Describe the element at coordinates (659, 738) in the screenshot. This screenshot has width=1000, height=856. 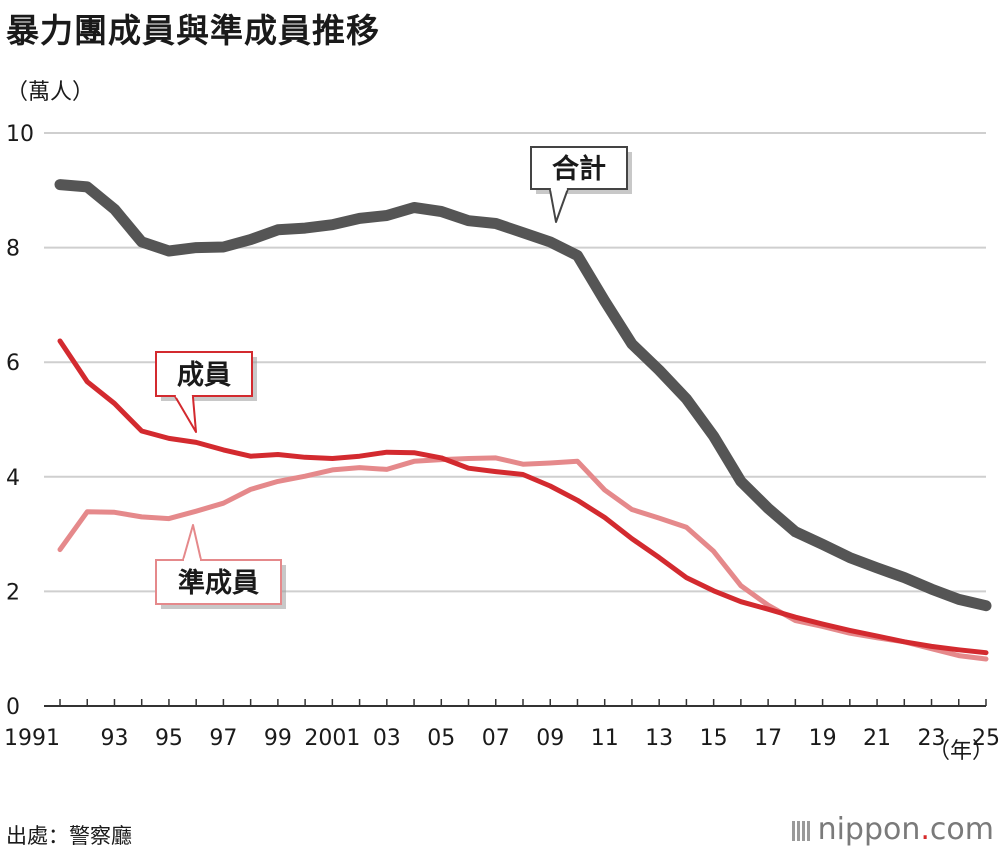
I see `x-tick-label-2013: 13` at that location.